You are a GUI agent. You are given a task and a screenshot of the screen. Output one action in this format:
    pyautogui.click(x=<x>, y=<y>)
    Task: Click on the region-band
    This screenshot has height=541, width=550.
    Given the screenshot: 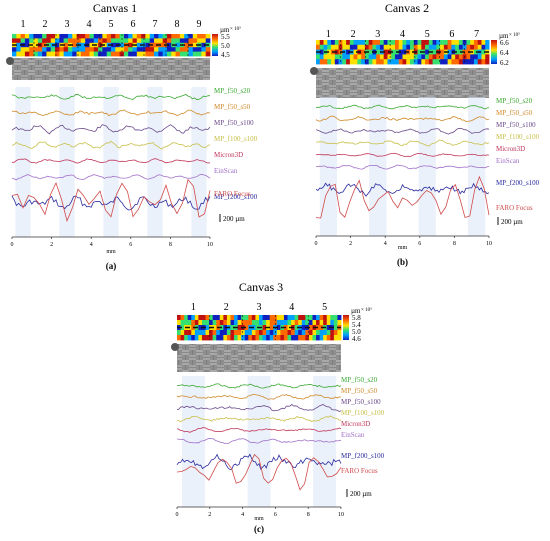 What is the action you would take?
    pyautogui.click(x=328, y=166)
    